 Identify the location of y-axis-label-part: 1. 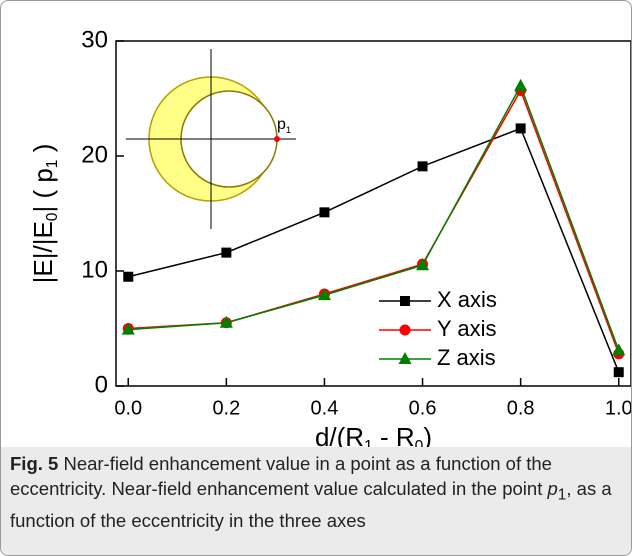
(52, 164).